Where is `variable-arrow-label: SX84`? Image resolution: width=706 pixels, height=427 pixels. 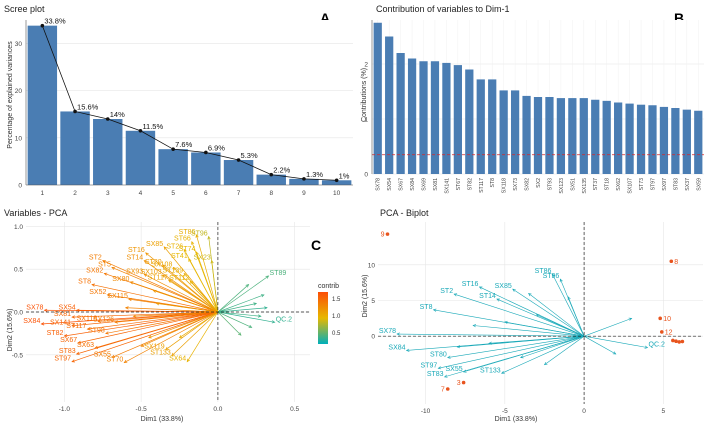 variable-arrow-label: SX84 is located at coordinates (31, 321).